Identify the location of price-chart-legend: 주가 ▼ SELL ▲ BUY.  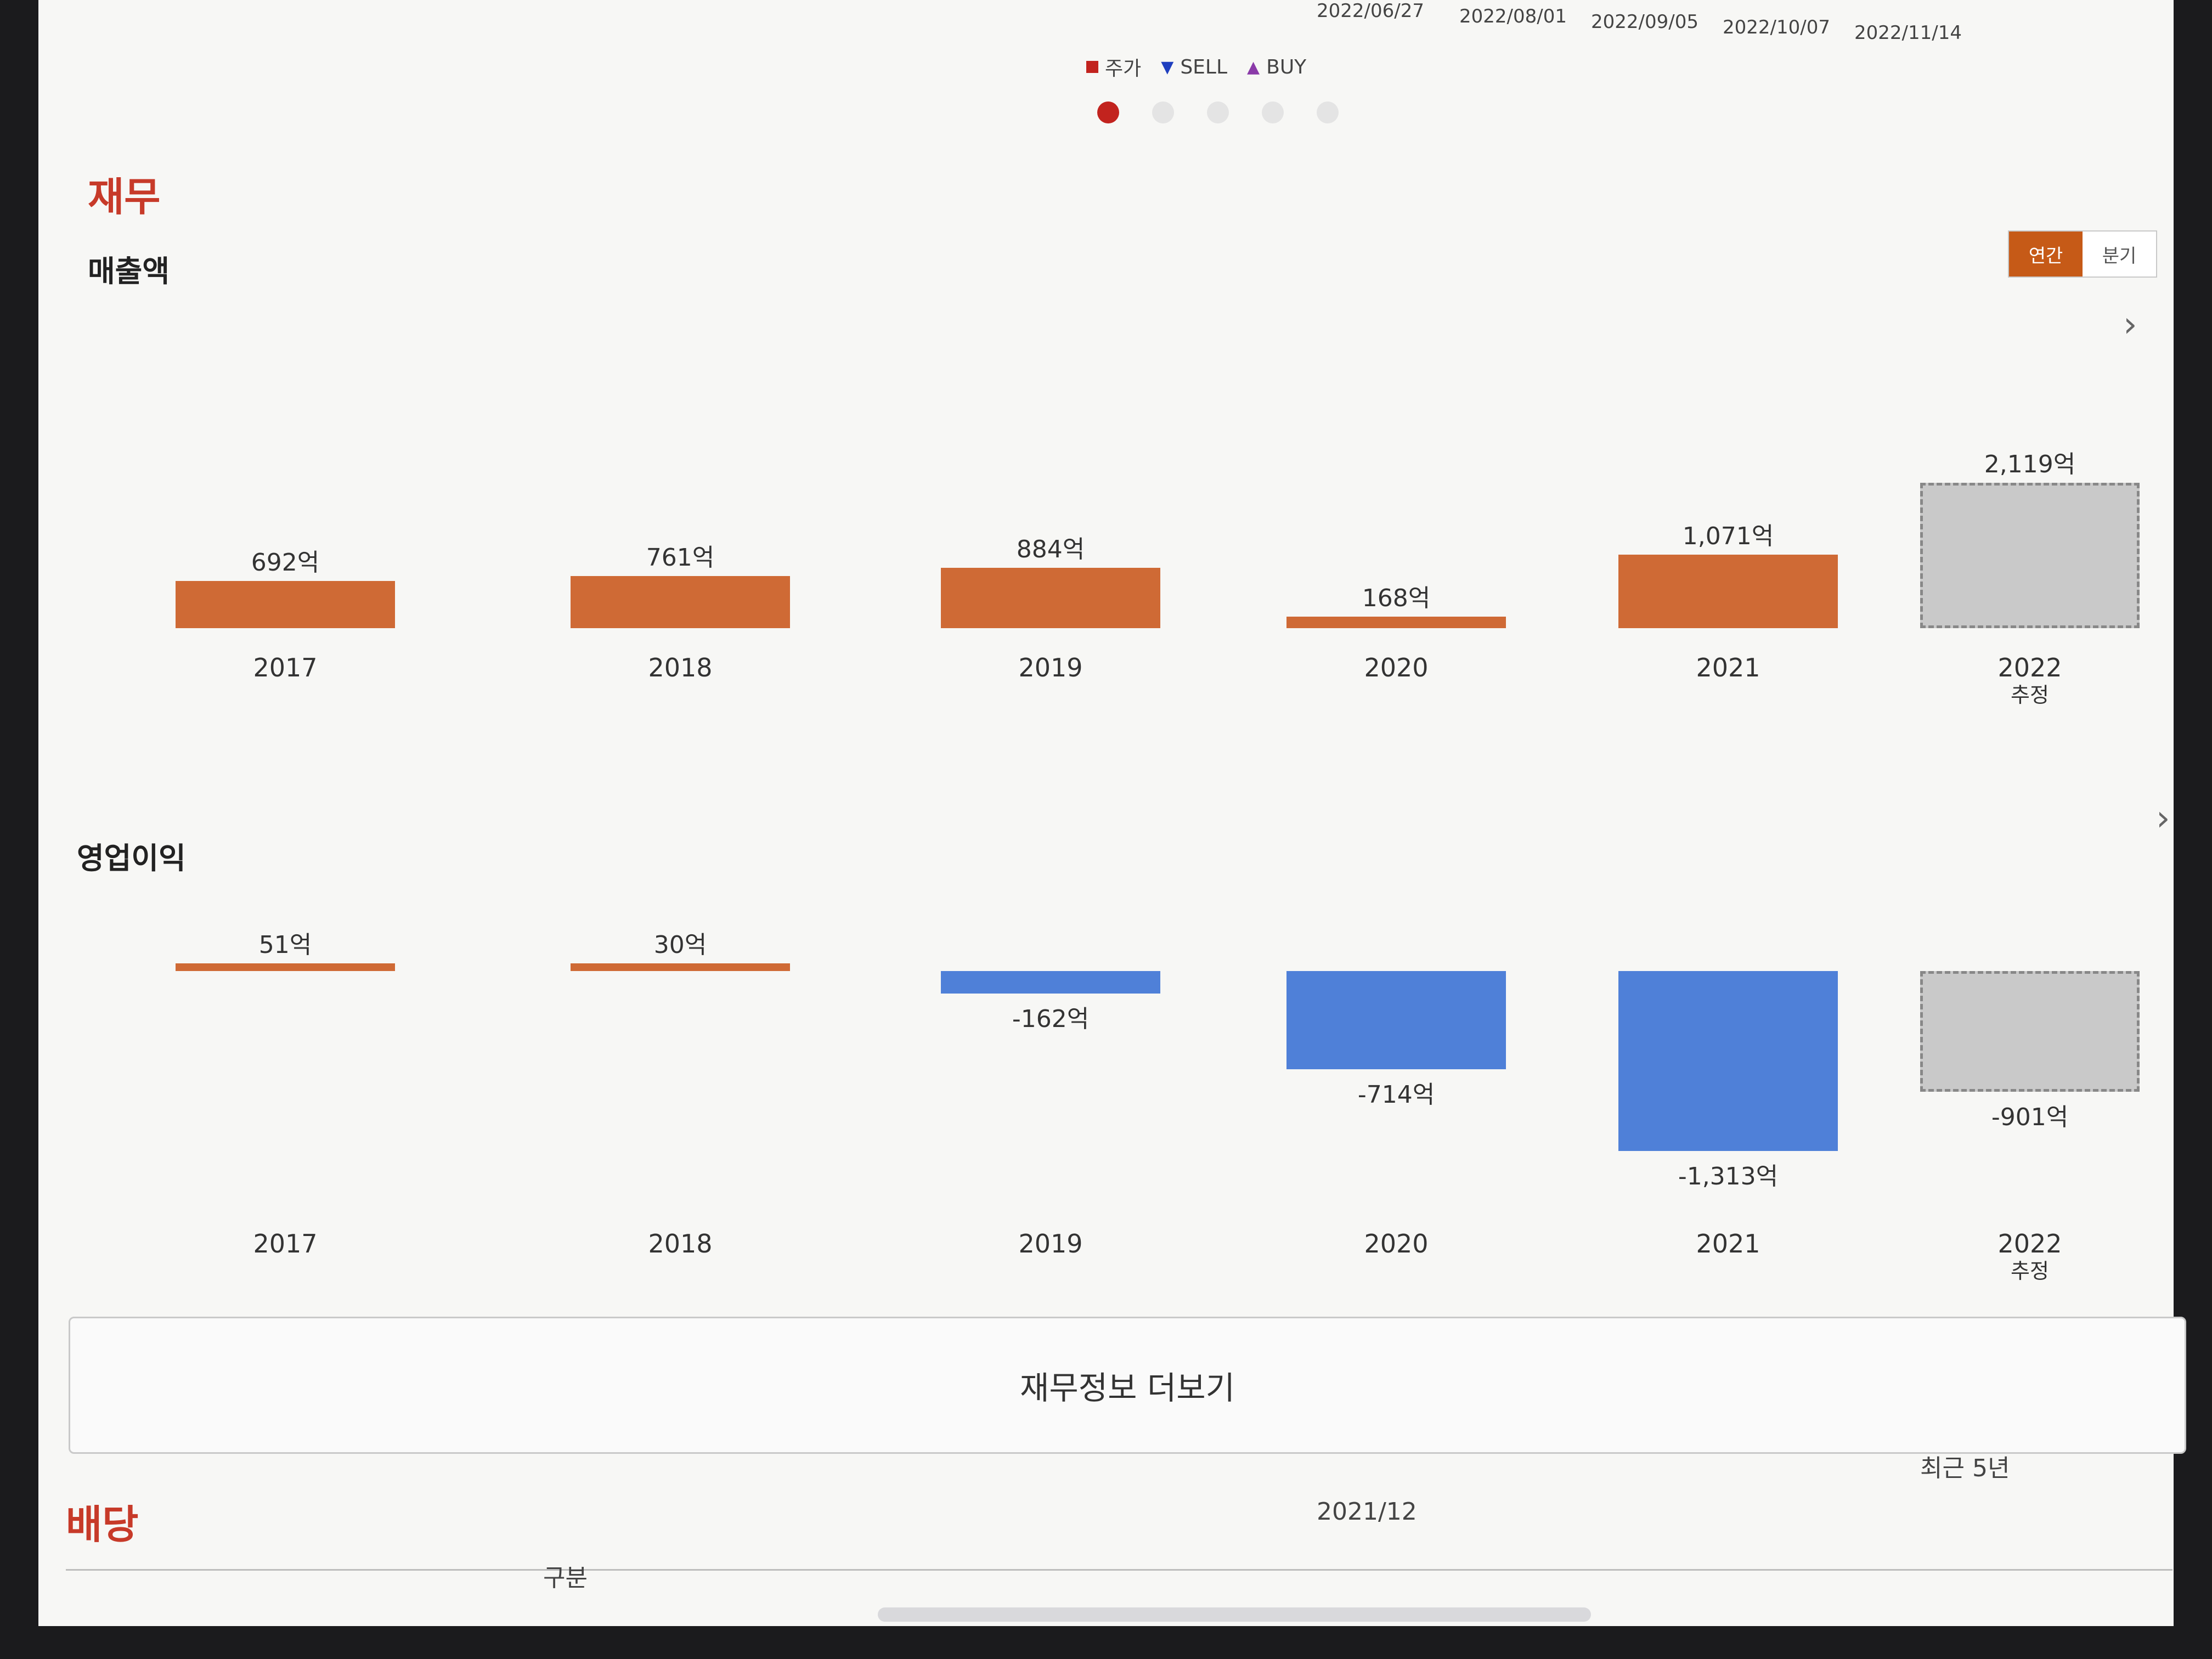
(1196, 67).